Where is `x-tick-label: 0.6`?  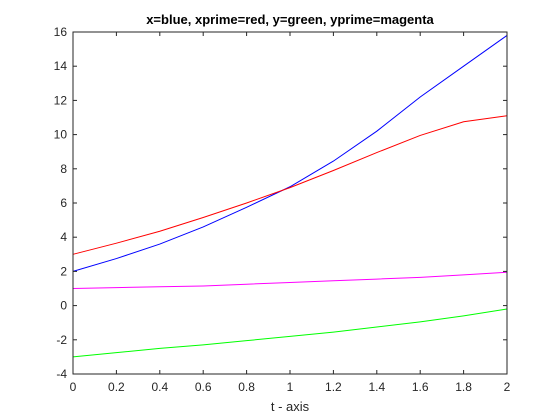 x-tick-label: 0.6 is located at coordinates (203, 387).